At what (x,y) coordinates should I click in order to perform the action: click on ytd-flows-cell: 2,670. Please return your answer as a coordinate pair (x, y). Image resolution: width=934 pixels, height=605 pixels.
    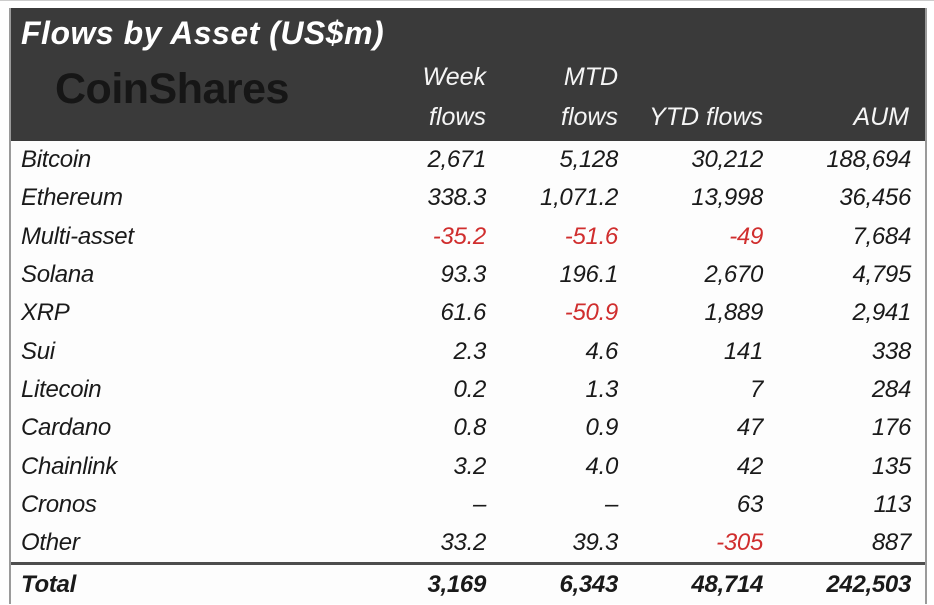
    Looking at the image, I should click on (733, 275).